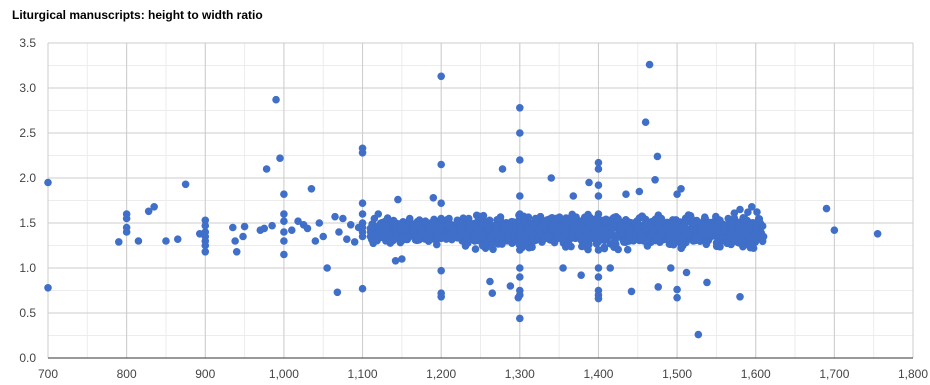 This screenshot has width=930, height=385. What do you see at coordinates (520, 374) in the screenshot?
I see `x-tick-label: 1,300` at bounding box center [520, 374].